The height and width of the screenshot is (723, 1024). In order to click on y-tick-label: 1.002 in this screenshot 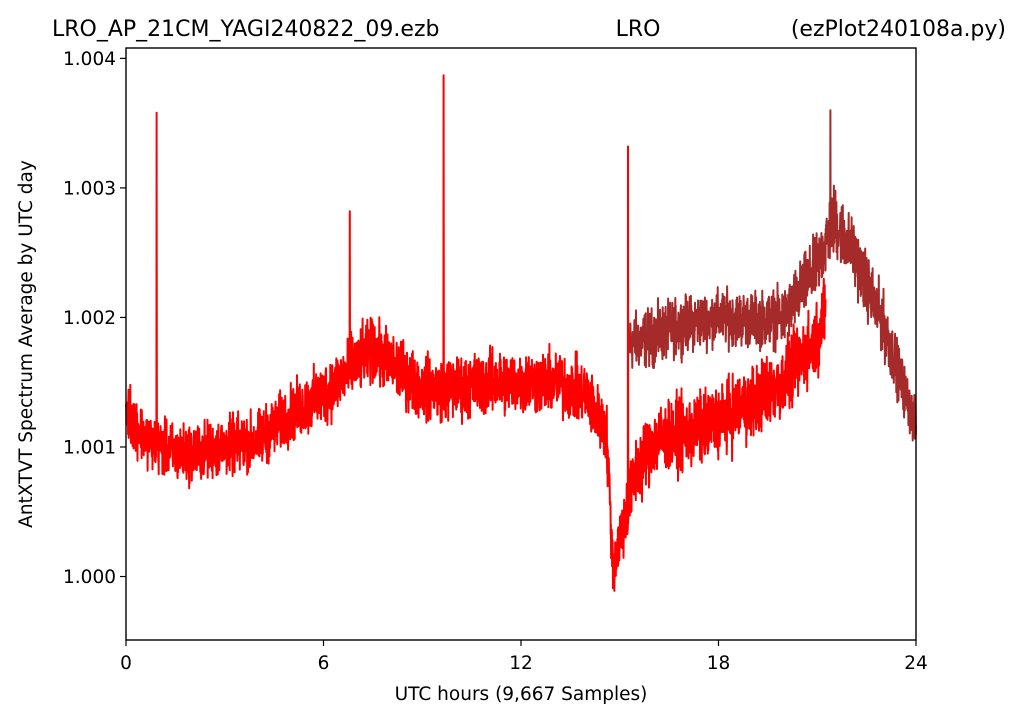, I will do `click(89, 318)`.